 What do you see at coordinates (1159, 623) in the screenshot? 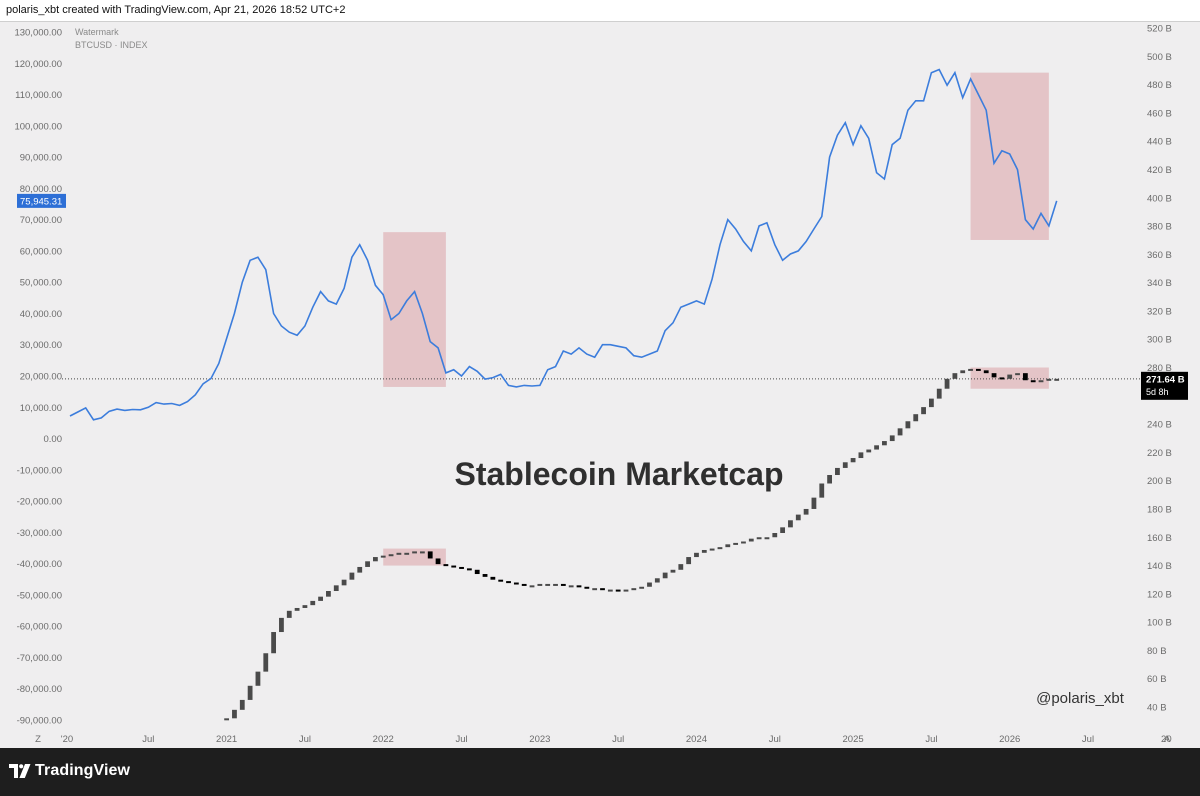
I see `right-axis-tick: 100 B` at bounding box center [1159, 623].